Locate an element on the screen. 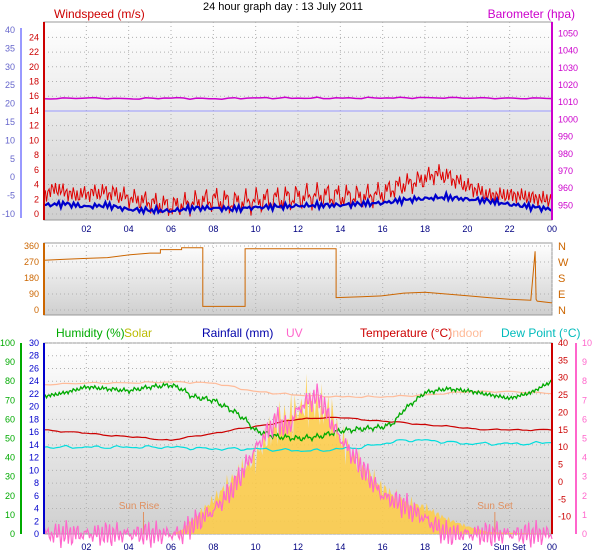 The height and width of the screenshot is (555, 600). temperature-tick-label: 10 is located at coordinates (563, 447).